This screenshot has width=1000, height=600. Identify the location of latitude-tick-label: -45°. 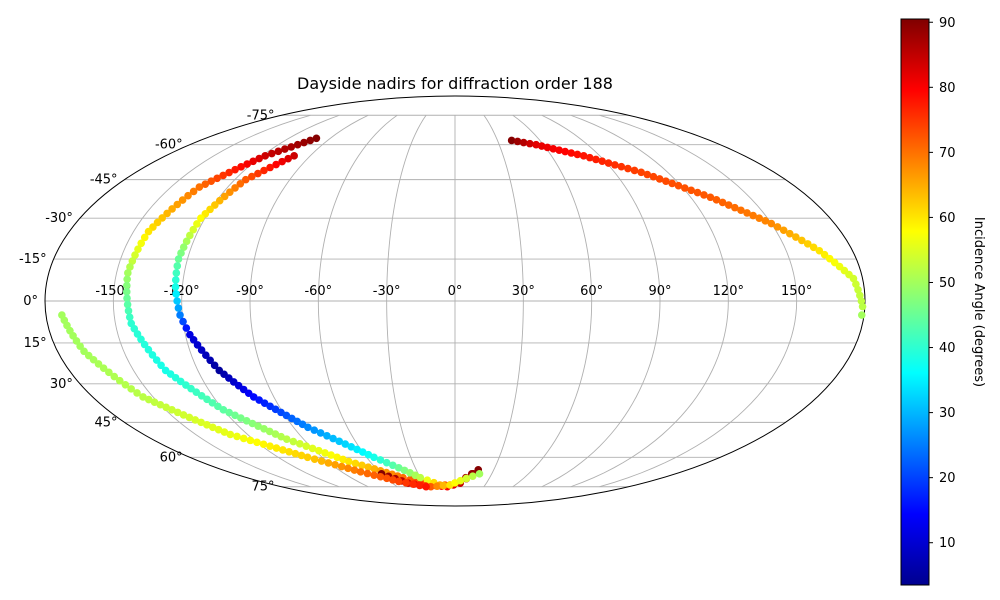
(104, 180).